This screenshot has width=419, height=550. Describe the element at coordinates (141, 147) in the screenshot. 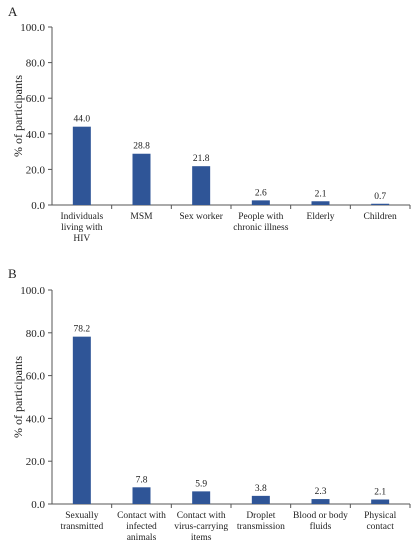

I see `data-label: 28.8` at that location.